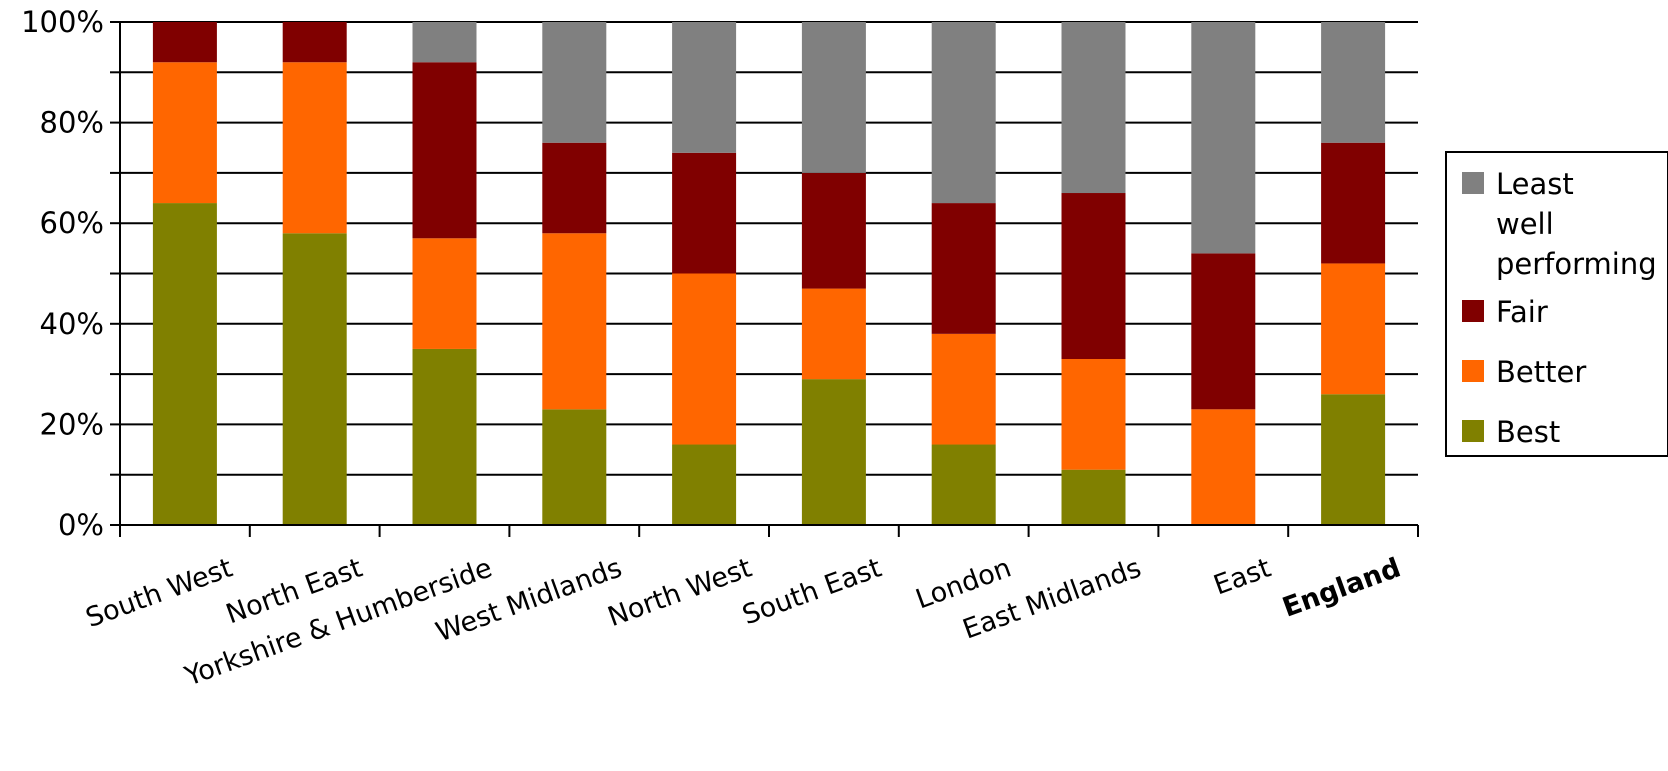  I want to click on category-label: England, so click(1342, 587).